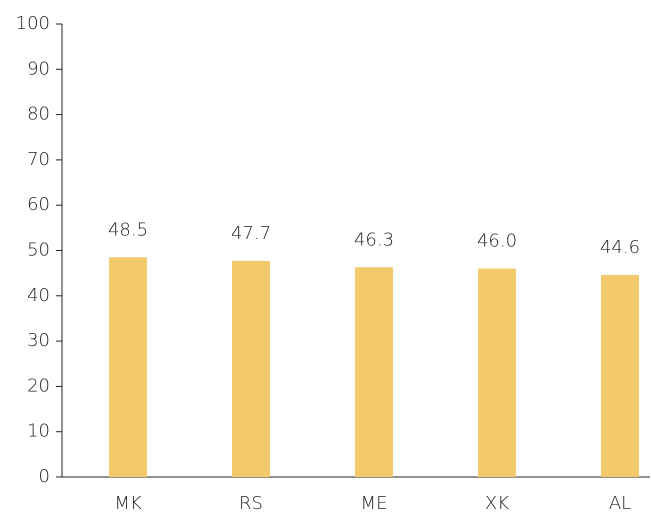  What do you see at coordinates (251, 503) in the screenshot?
I see `x-tick-label: RS` at bounding box center [251, 503].